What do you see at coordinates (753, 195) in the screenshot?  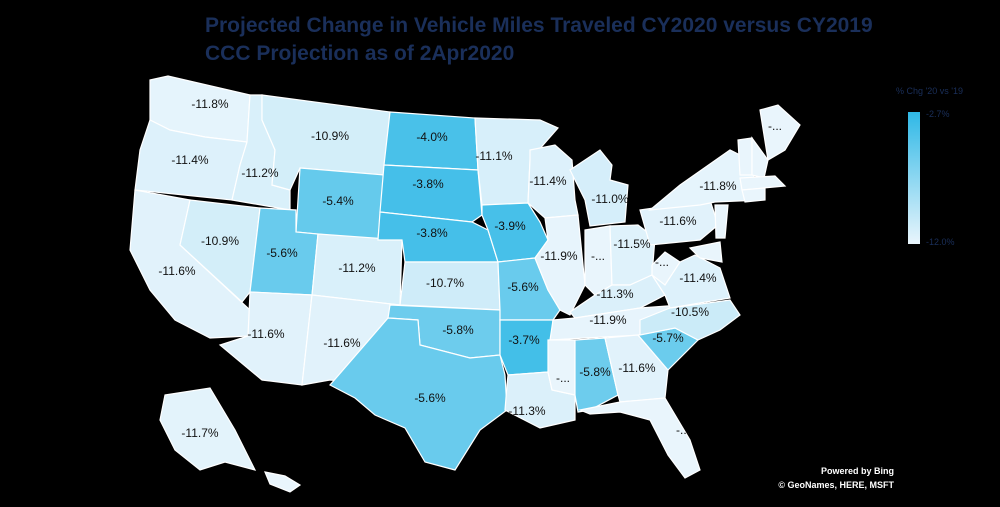 I see `state-ct` at bounding box center [753, 195].